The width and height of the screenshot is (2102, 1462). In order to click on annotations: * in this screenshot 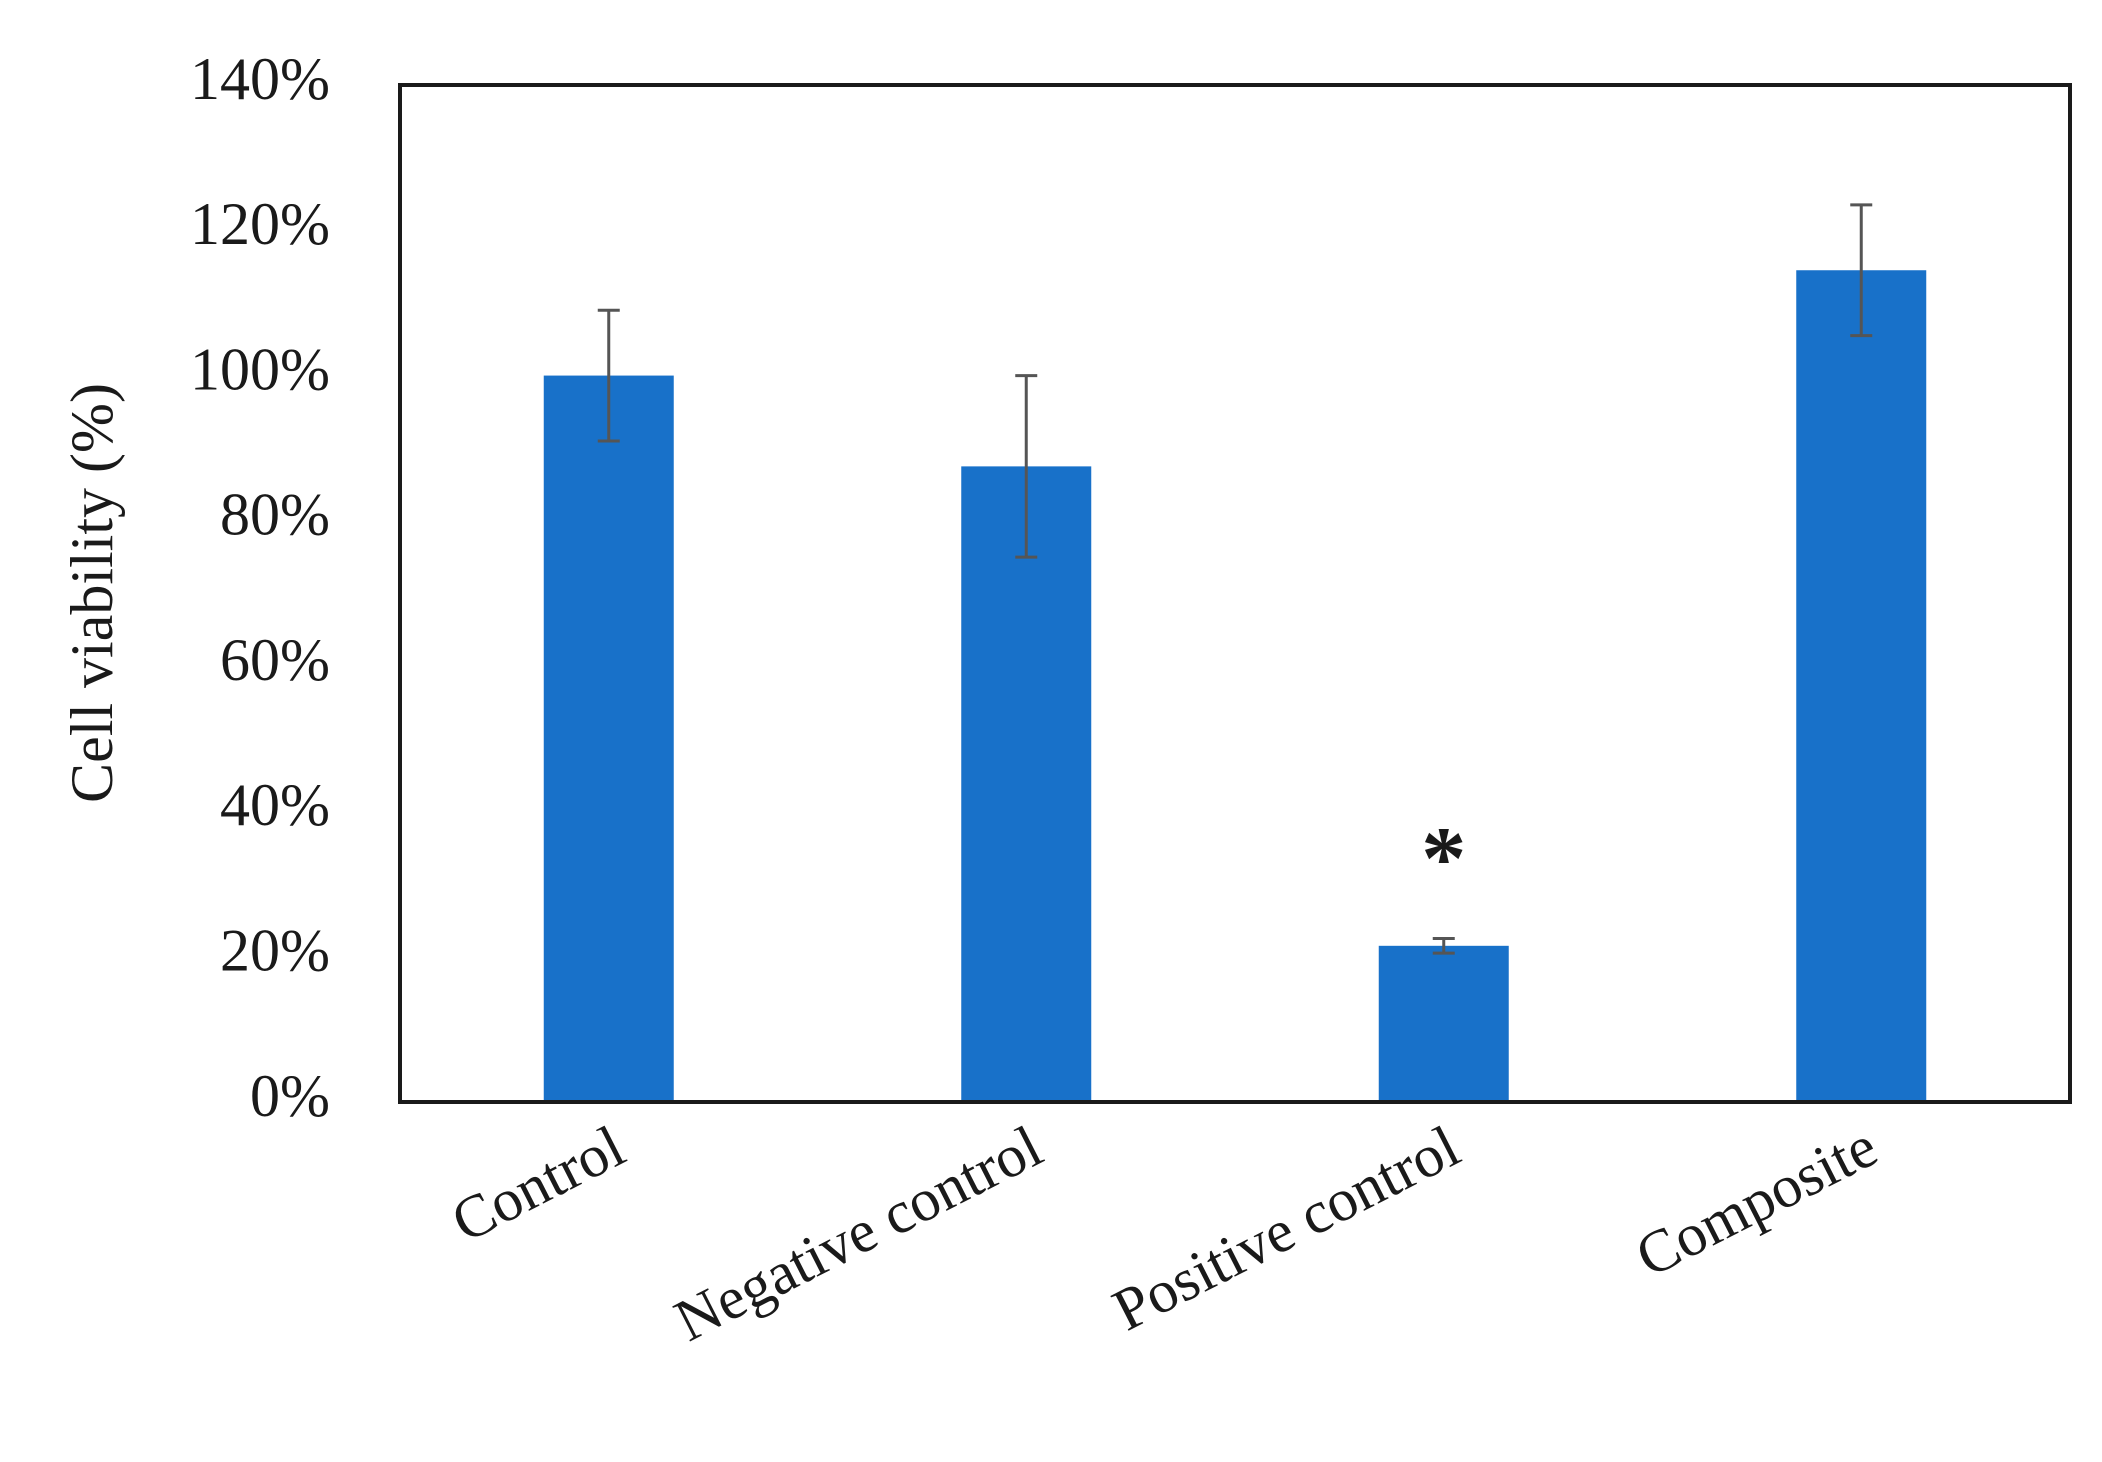, I will do `click(1443, 859)`.